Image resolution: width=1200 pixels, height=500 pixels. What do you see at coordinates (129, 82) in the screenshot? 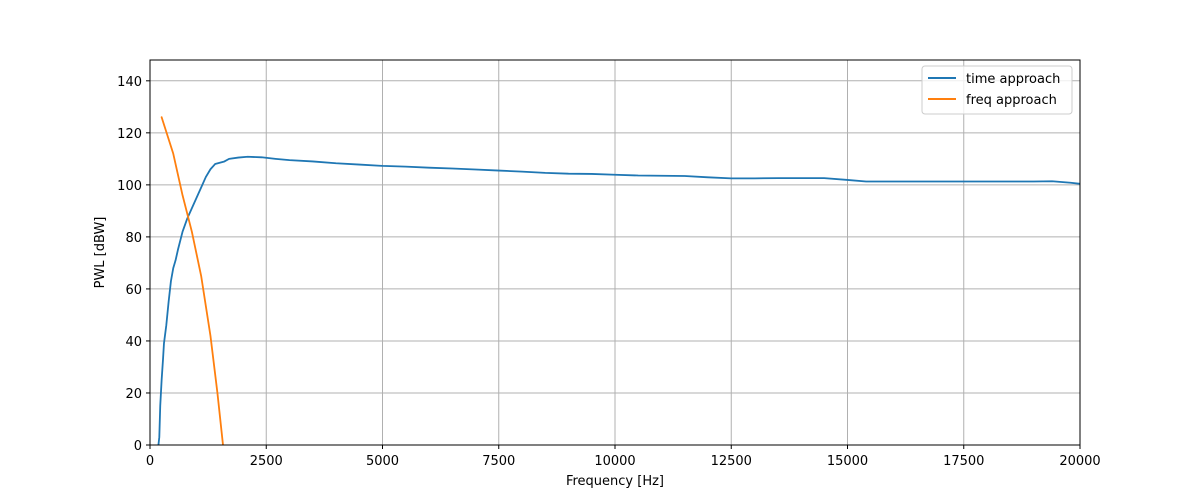
I see `y-tick-label: 140` at bounding box center [129, 82].